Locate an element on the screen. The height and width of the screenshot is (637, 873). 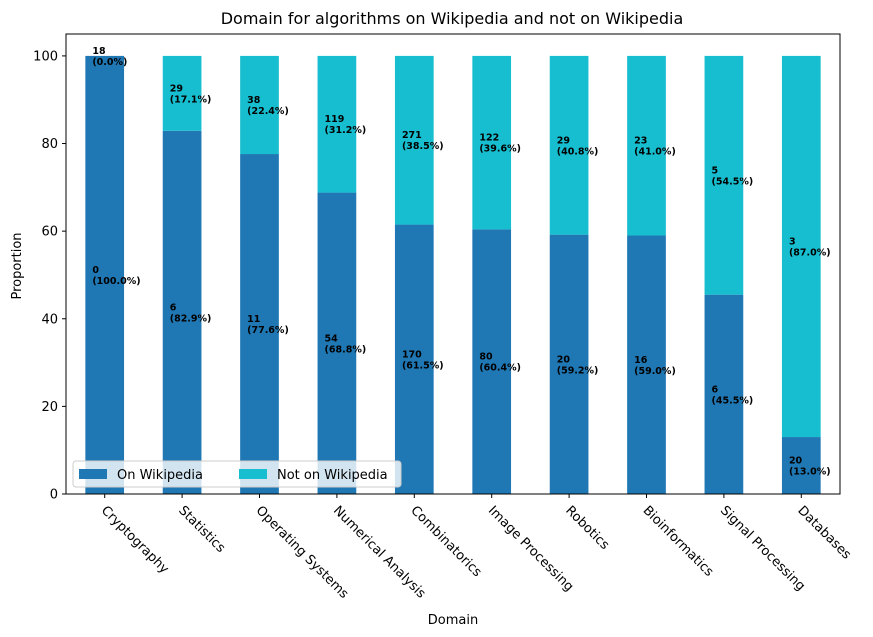
data-label: 6 (45.5%) is located at coordinates (733, 395).